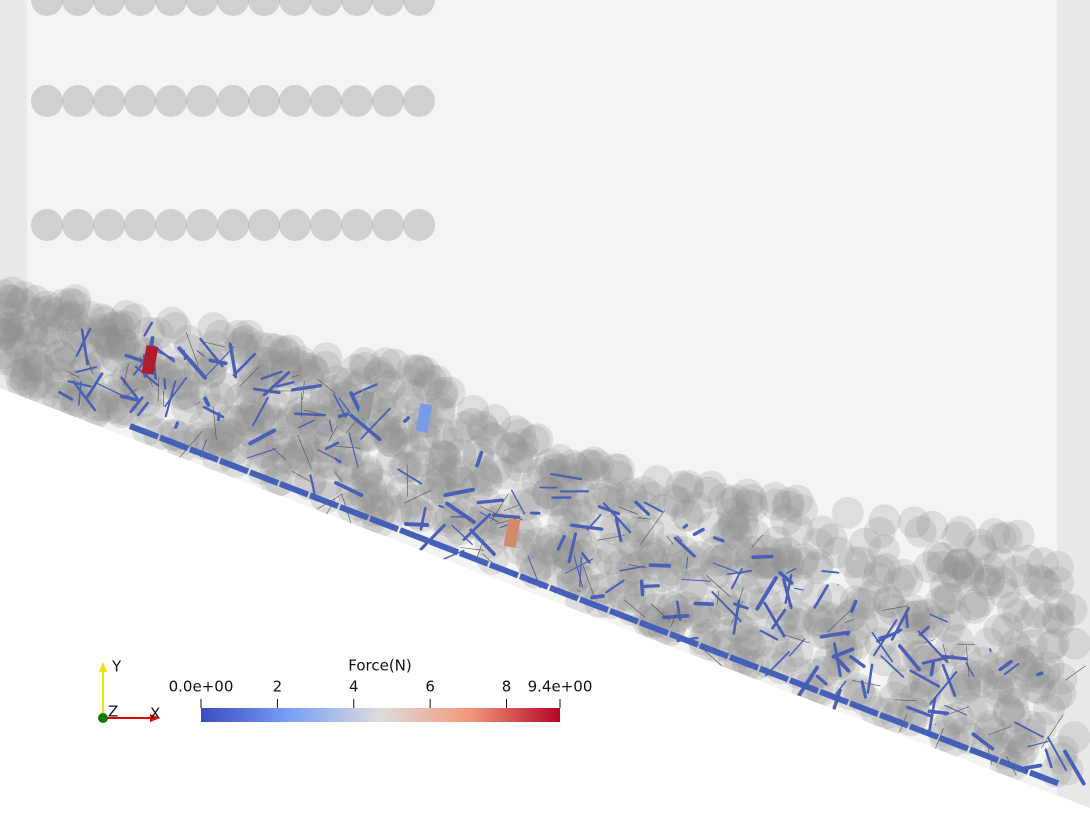 Image resolution: width=1090 pixels, height=826 pixels. Describe the element at coordinates (155, 714) in the screenshot. I see `triad-label-x: X` at that location.